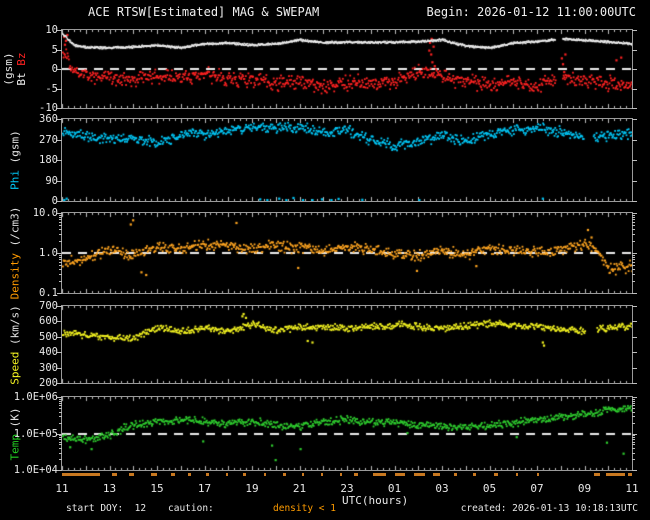 The image size is (650, 520). Describe the element at coordinates (48, 293) in the screenshot. I see `y-tick-label-density: 0.1` at that location.